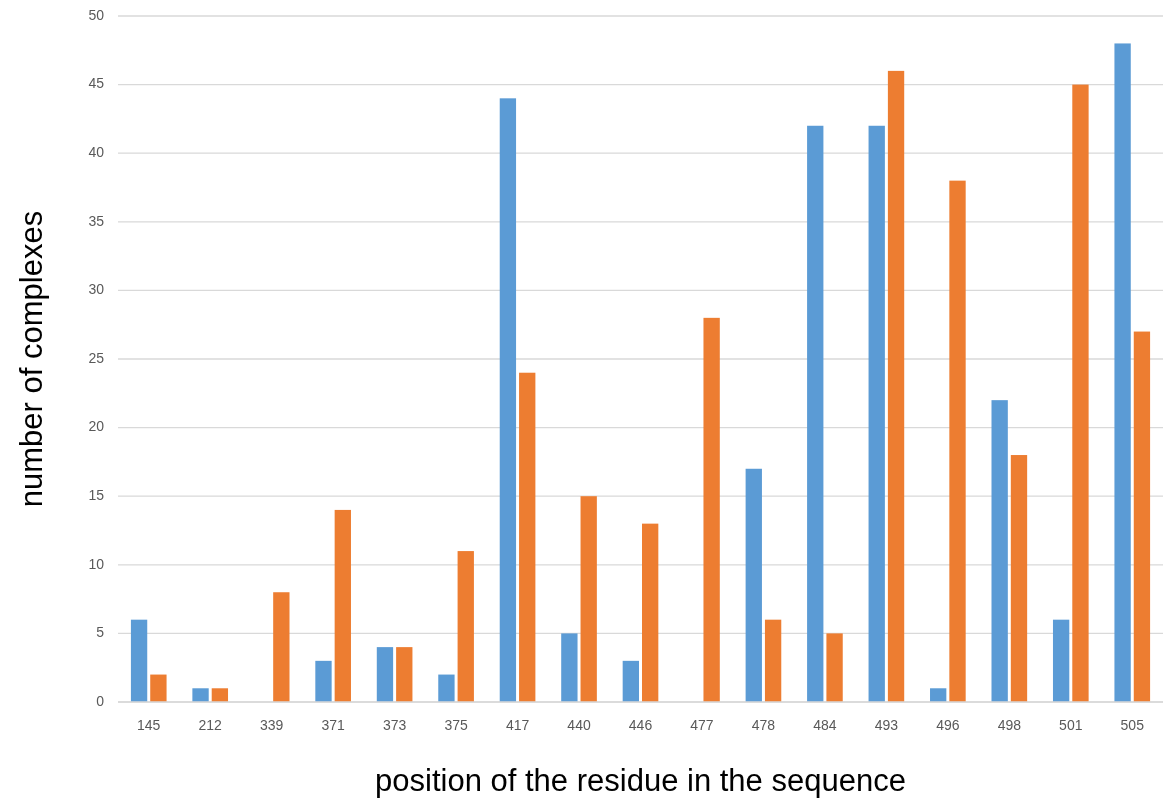 Image resolution: width=1167 pixels, height=805 pixels. I want to click on x-tick-label: 373, so click(394, 725).